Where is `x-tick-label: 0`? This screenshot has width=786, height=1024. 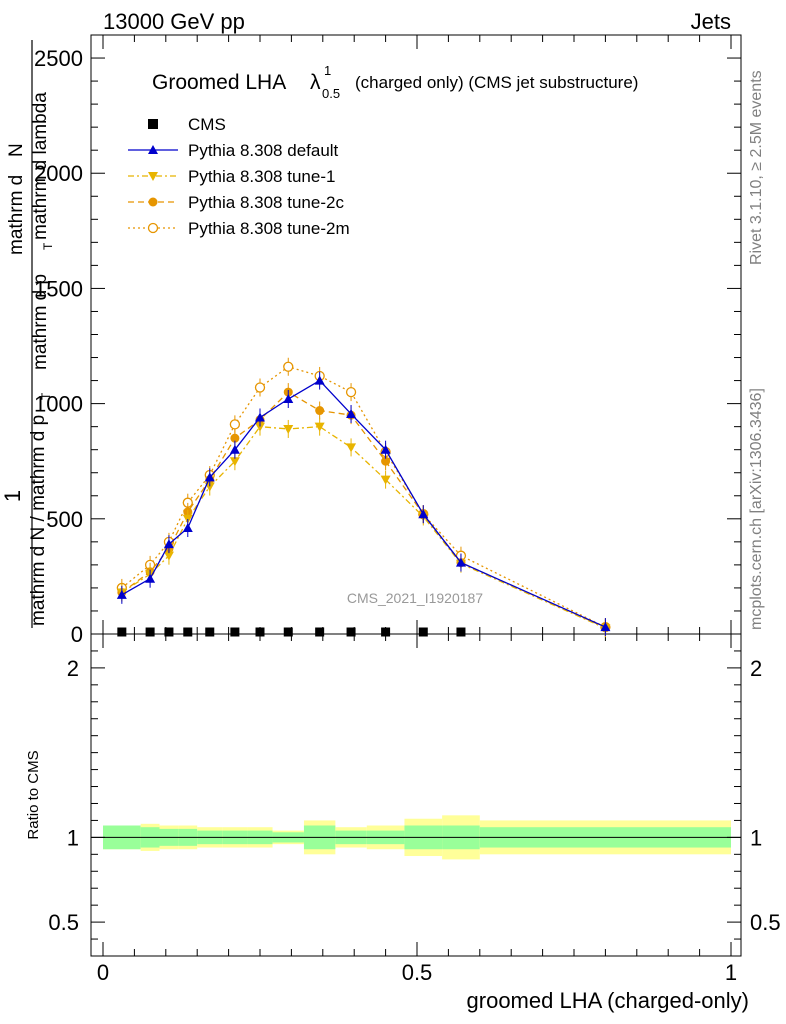 x-tick-label: 0 is located at coordinates (103, 972).